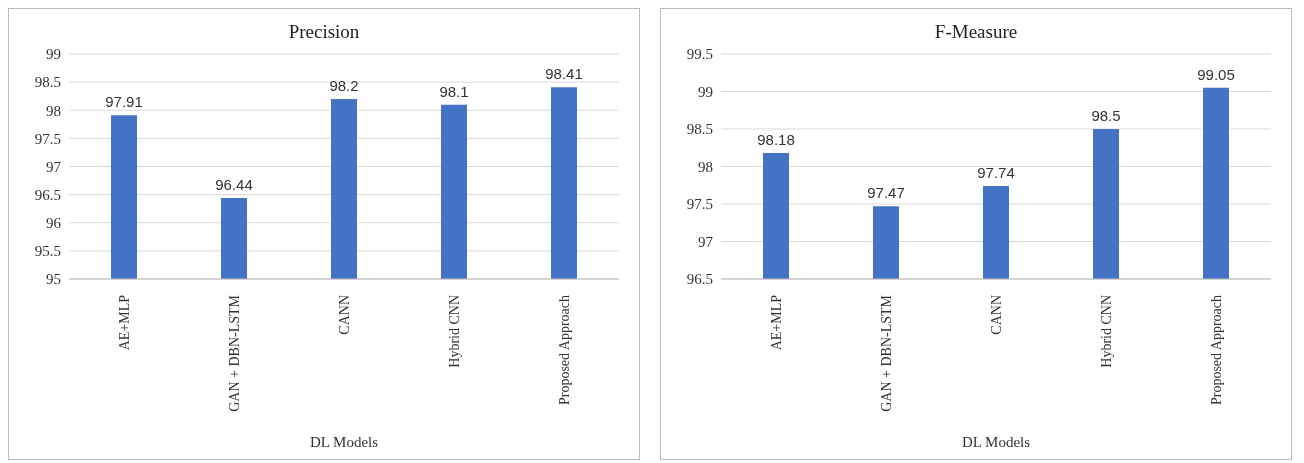 Image resolution: width=1304 pixels, height=463 pixels. Describe the element at coordinates (54, 223) in the screenshot. I see `y-tick-label: 96` at that location.